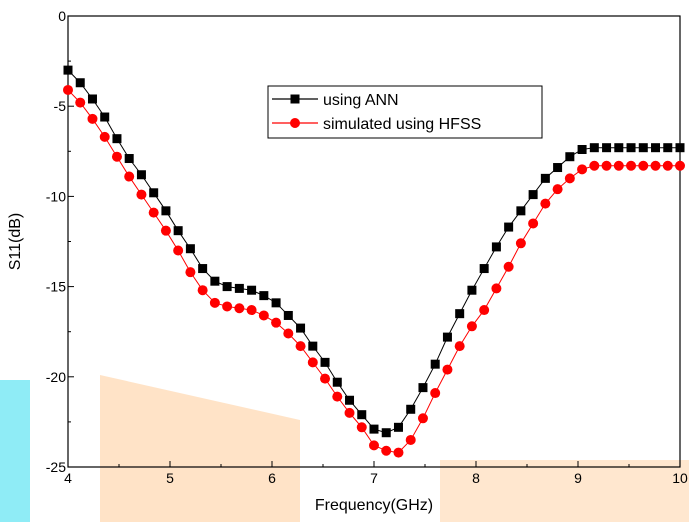 Image resolution: width=689 pixels, height=522 pixels. Describe the element at coordinates (68, 478) in the screenshot. I see `x-tick-label: 4` at that location.